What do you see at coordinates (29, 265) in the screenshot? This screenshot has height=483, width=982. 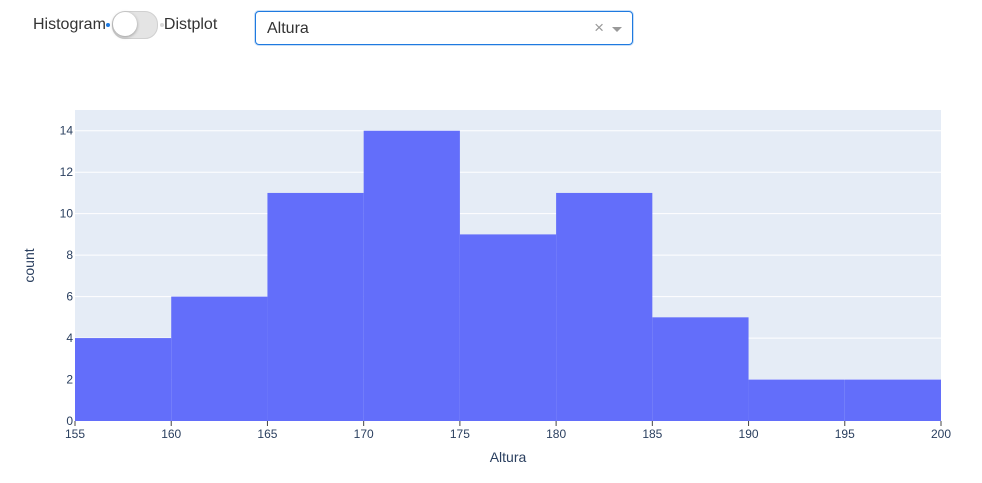 I see `y-axis-title: count` at bounding box center [29, 265].